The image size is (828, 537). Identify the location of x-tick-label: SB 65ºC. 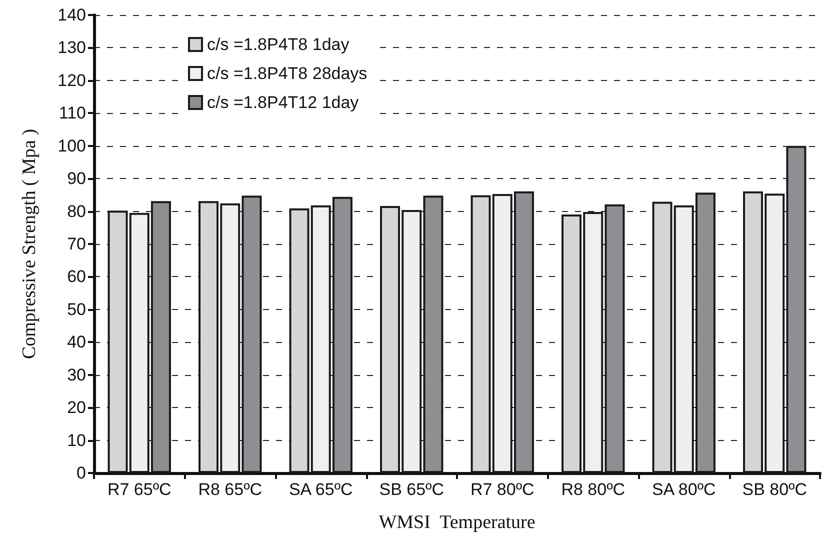
(411, 489).